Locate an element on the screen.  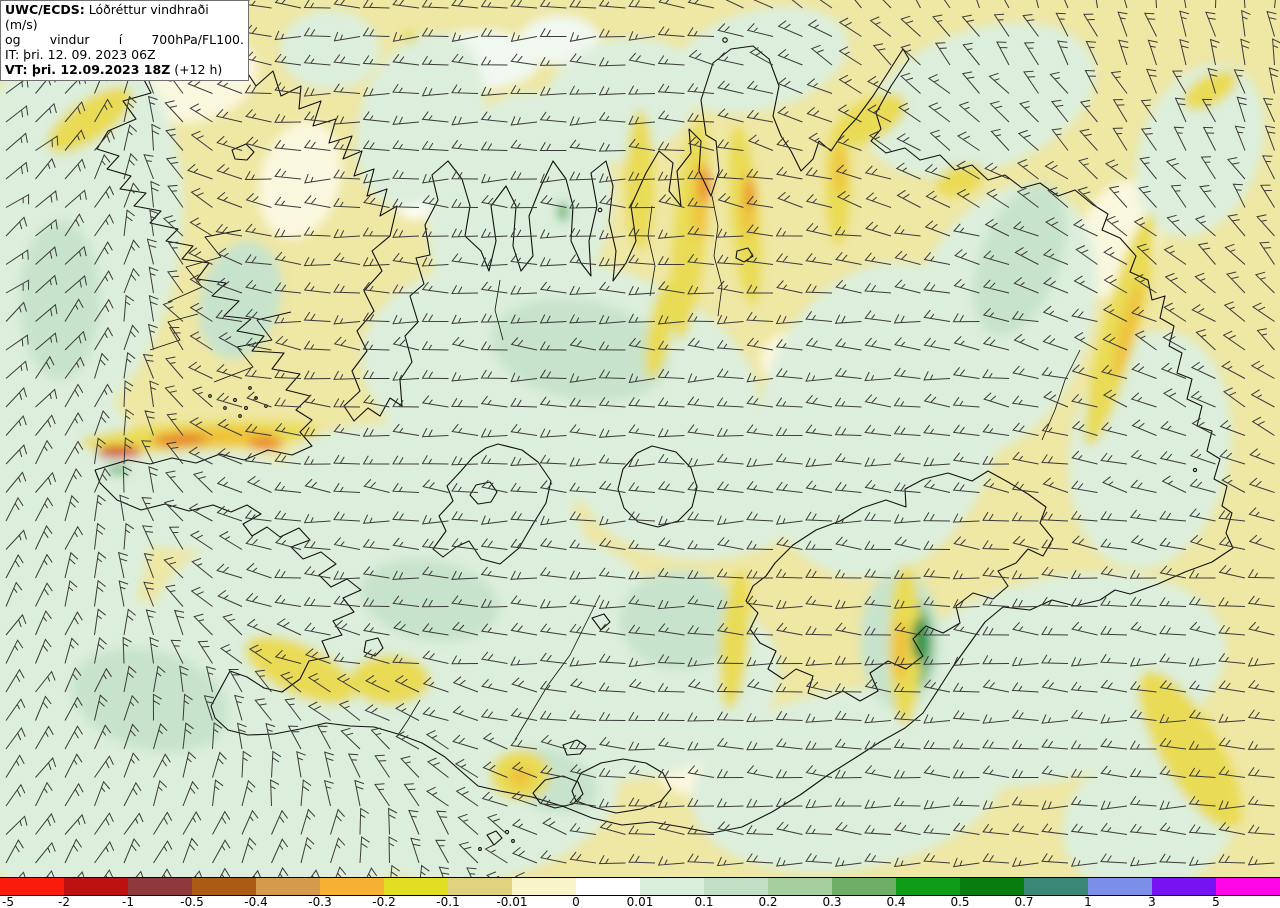
title-line-1: UWC/ECDS: Lóðréttur vindhraði (m/s) is located at coordinates (107, 17).